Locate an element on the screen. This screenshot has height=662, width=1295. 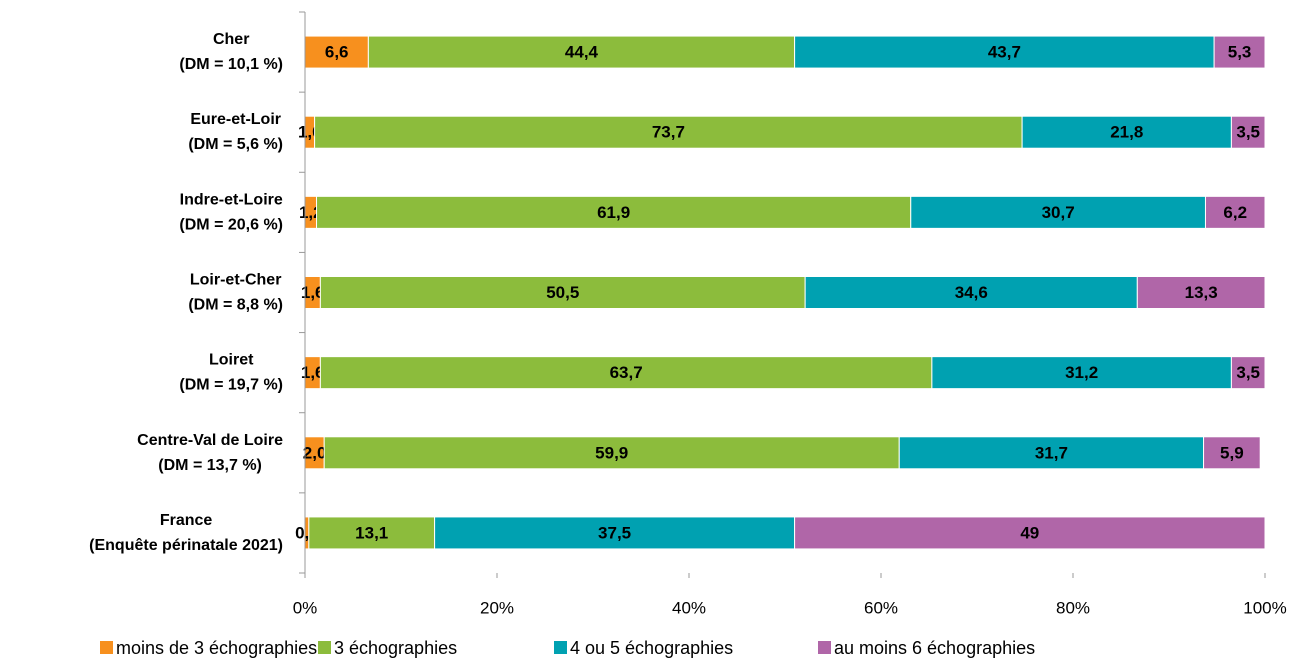
data-label: 6,6 is located at coordinates (337, 52).